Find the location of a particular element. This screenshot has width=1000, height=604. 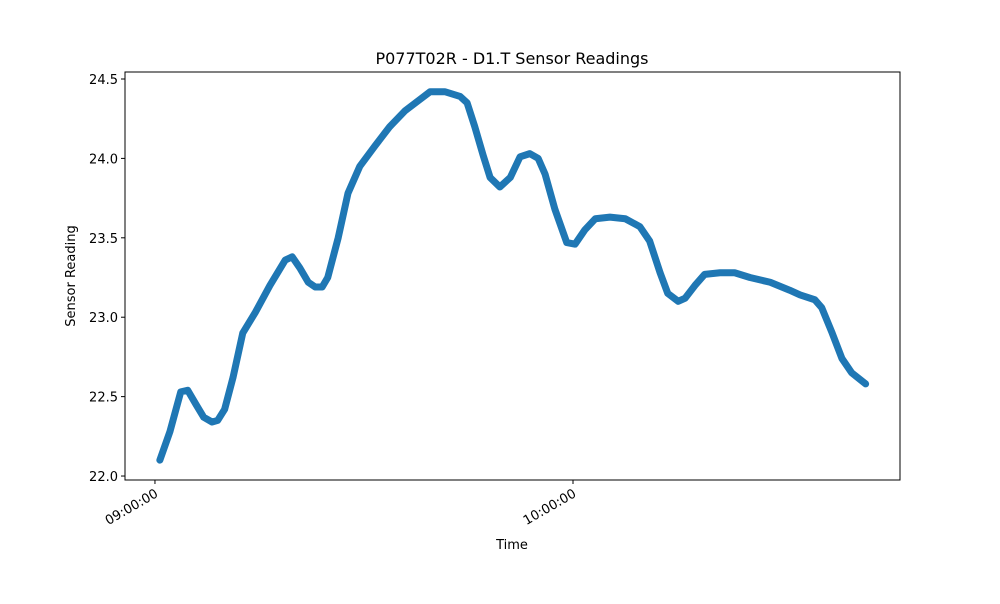

y-tick-label: 22.5 is located at coordinates (103, 398).